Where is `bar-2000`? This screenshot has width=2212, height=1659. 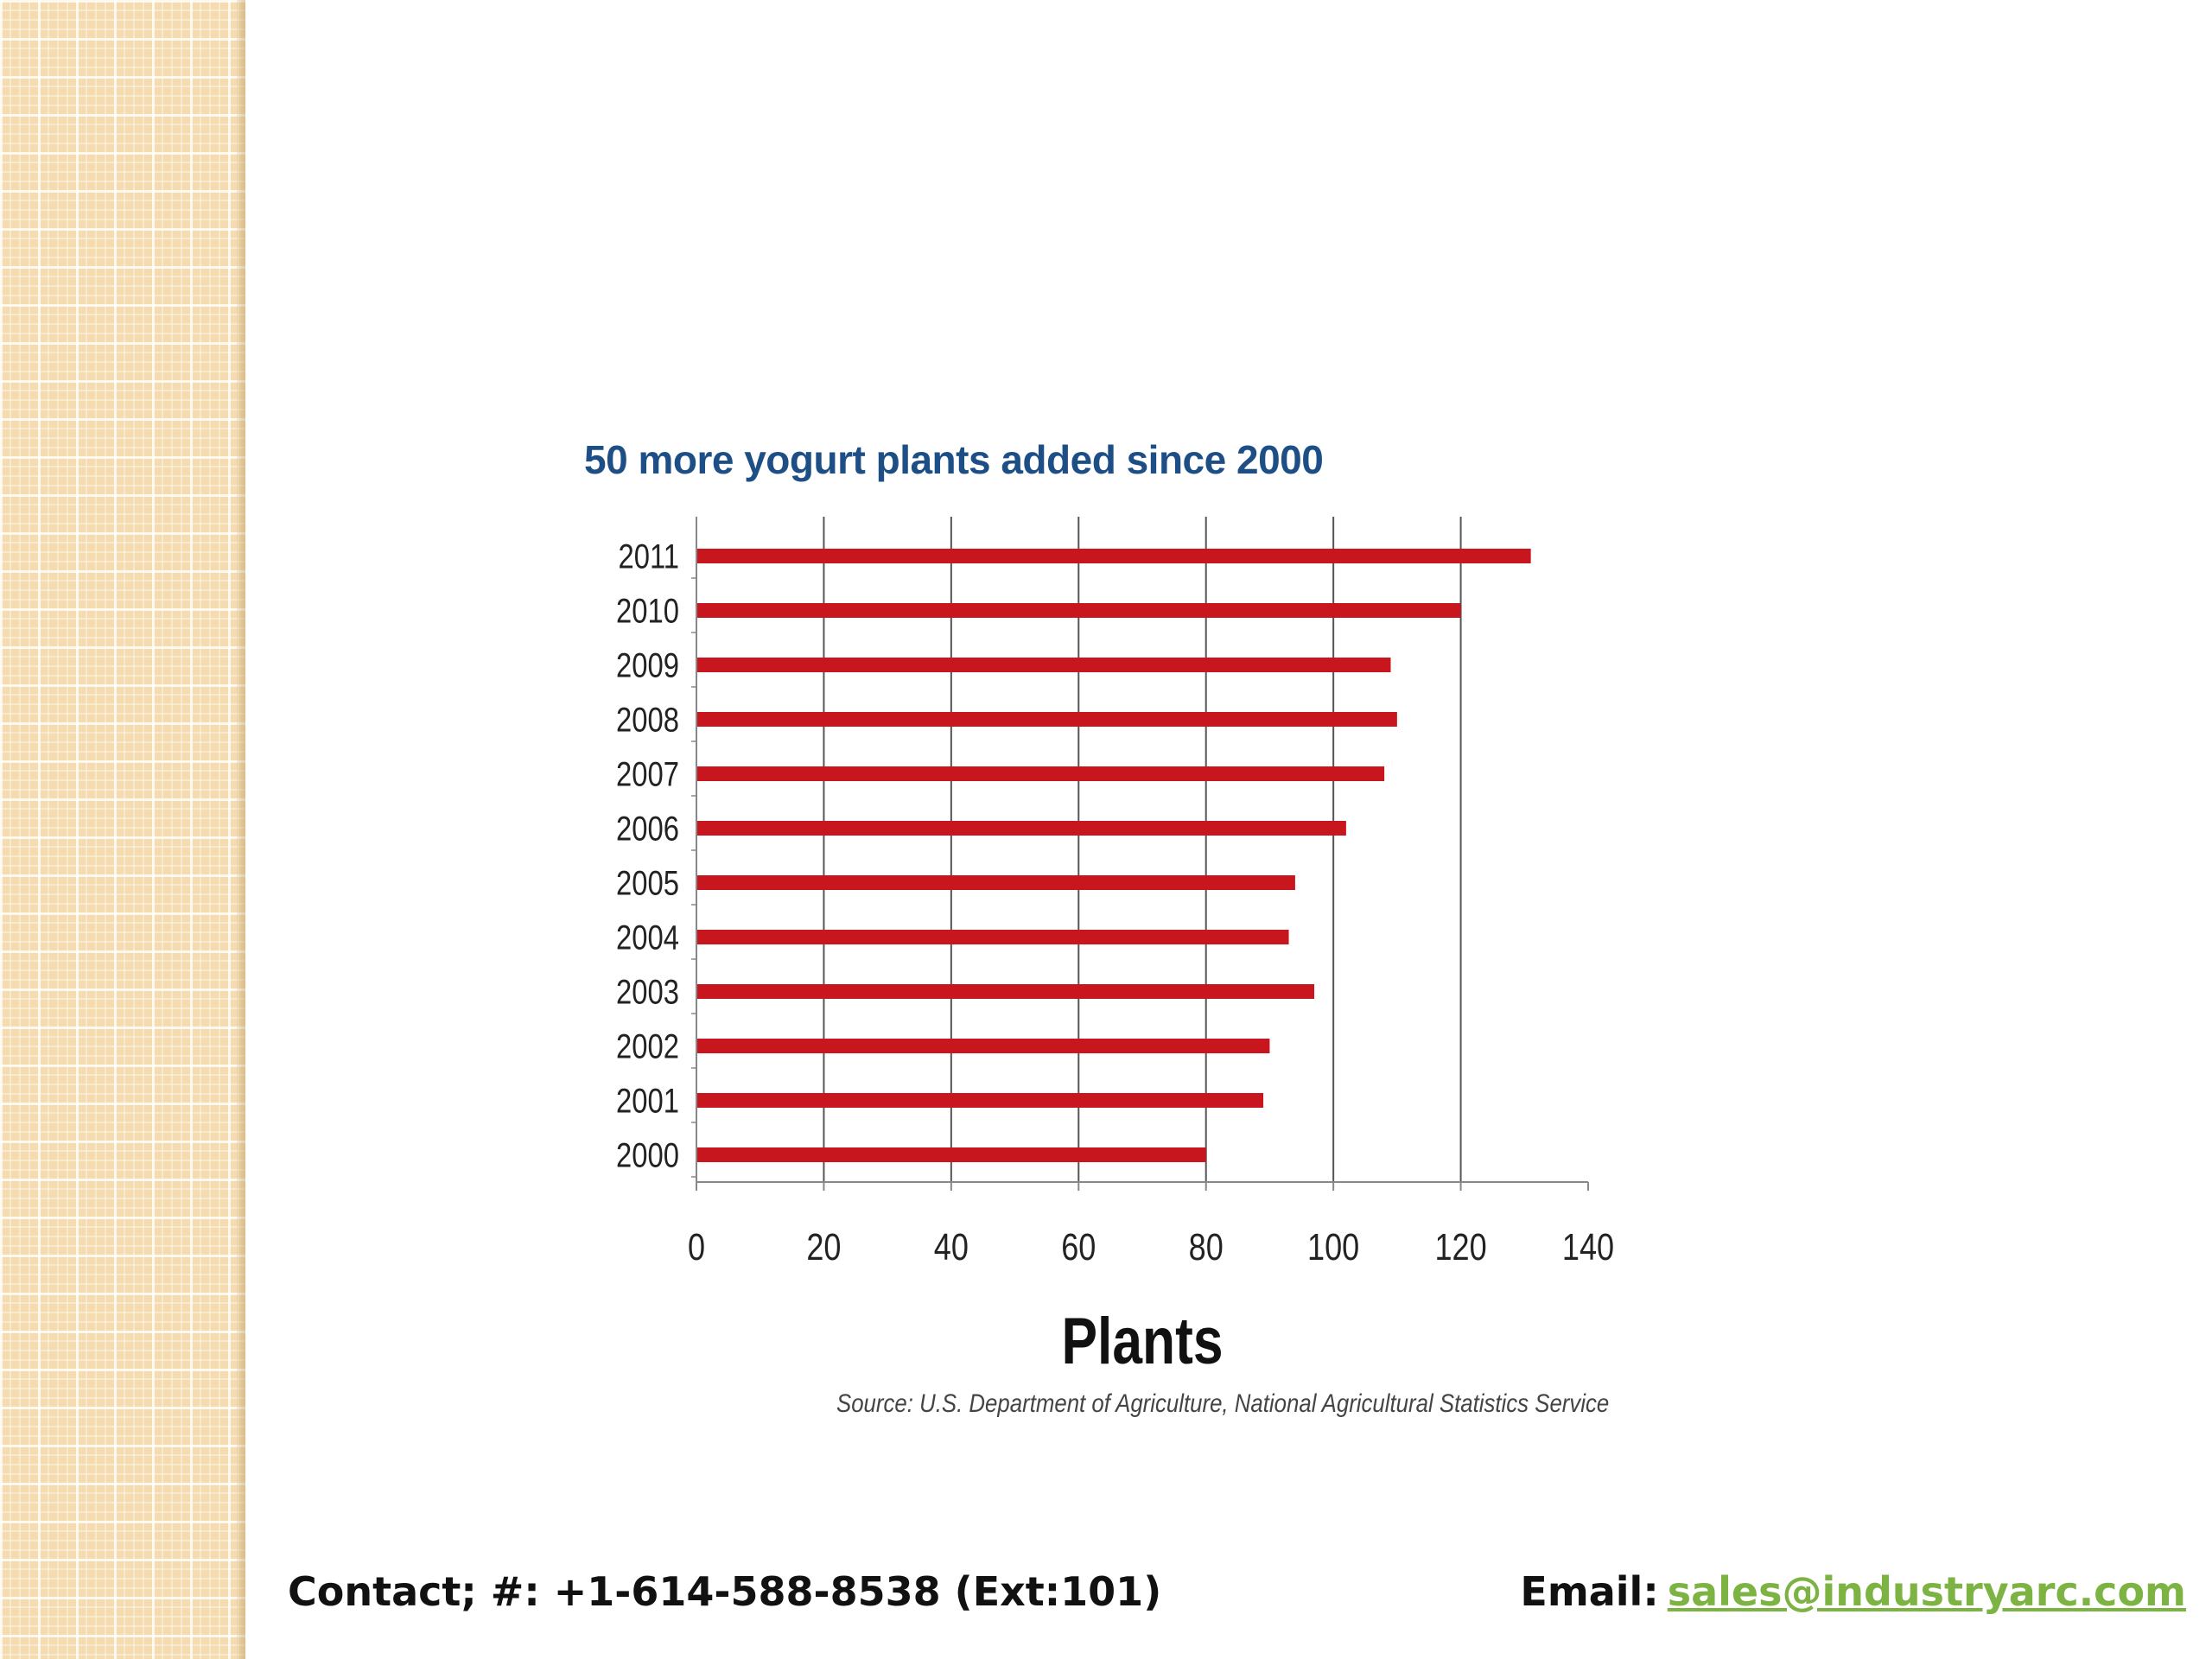
bar-2000 is located at coordinates (951, 1154).